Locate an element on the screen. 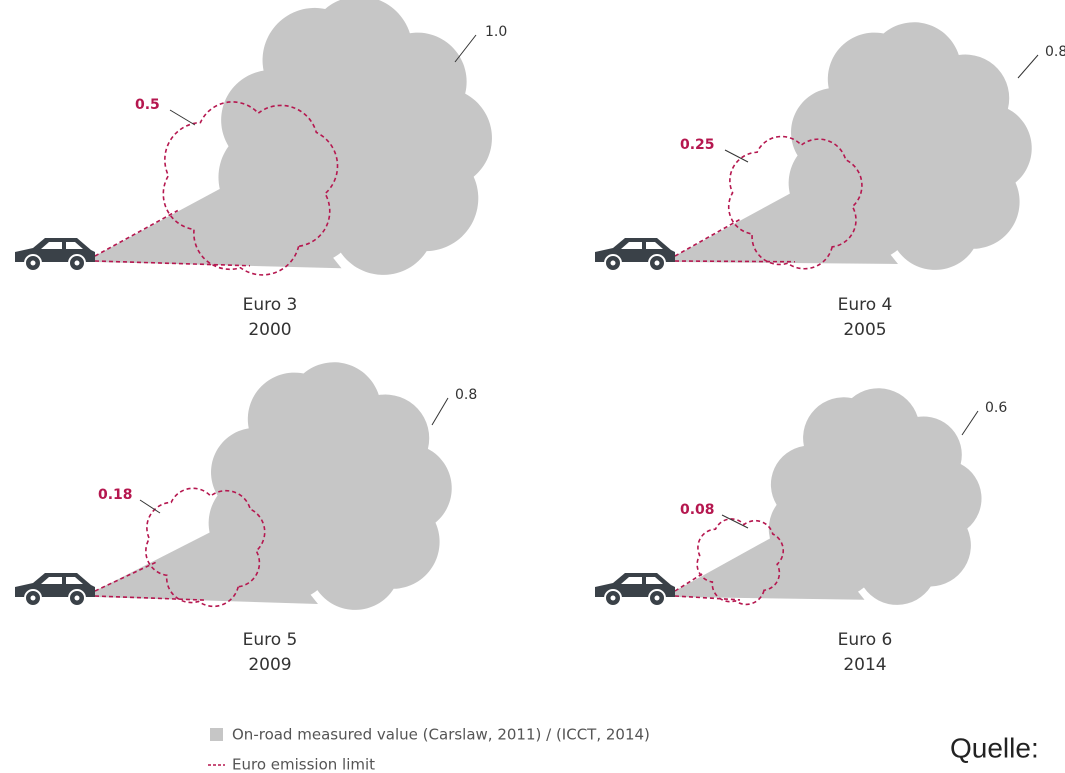 The height and width of the screenshot is (773, 1065). panel-year: 2005 is located at coordinates (864, 330).